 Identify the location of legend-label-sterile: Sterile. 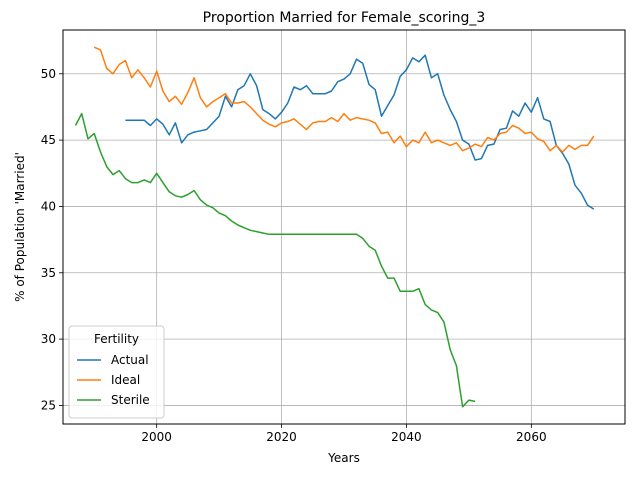
(130, 400).